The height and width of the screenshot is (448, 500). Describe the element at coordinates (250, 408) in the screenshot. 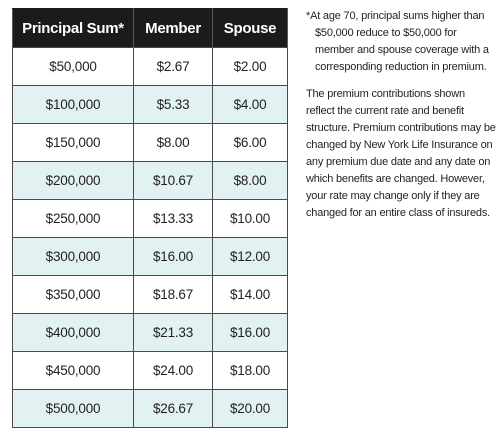

I see `spouse-rate-cell: $20.00` at that location.